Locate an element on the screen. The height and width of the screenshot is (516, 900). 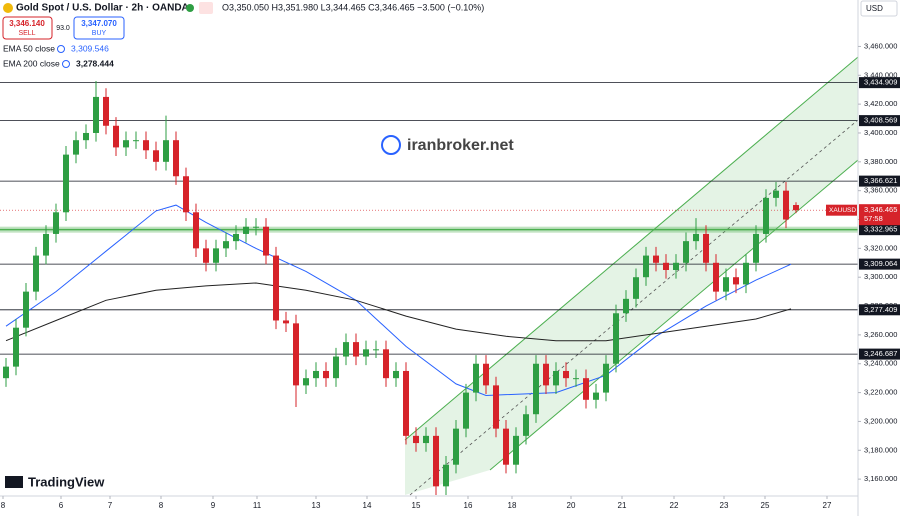
x-tick-label: 22 is located at coordinates (674, 505).